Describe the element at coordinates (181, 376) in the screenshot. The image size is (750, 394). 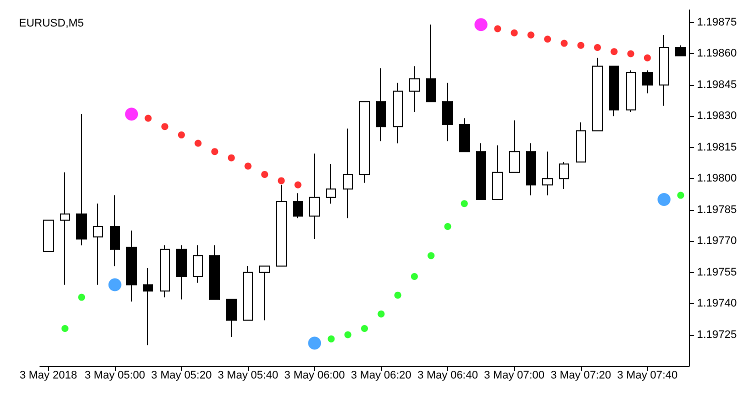
I see `x-tick-label: 3 May 05:20` at that location.